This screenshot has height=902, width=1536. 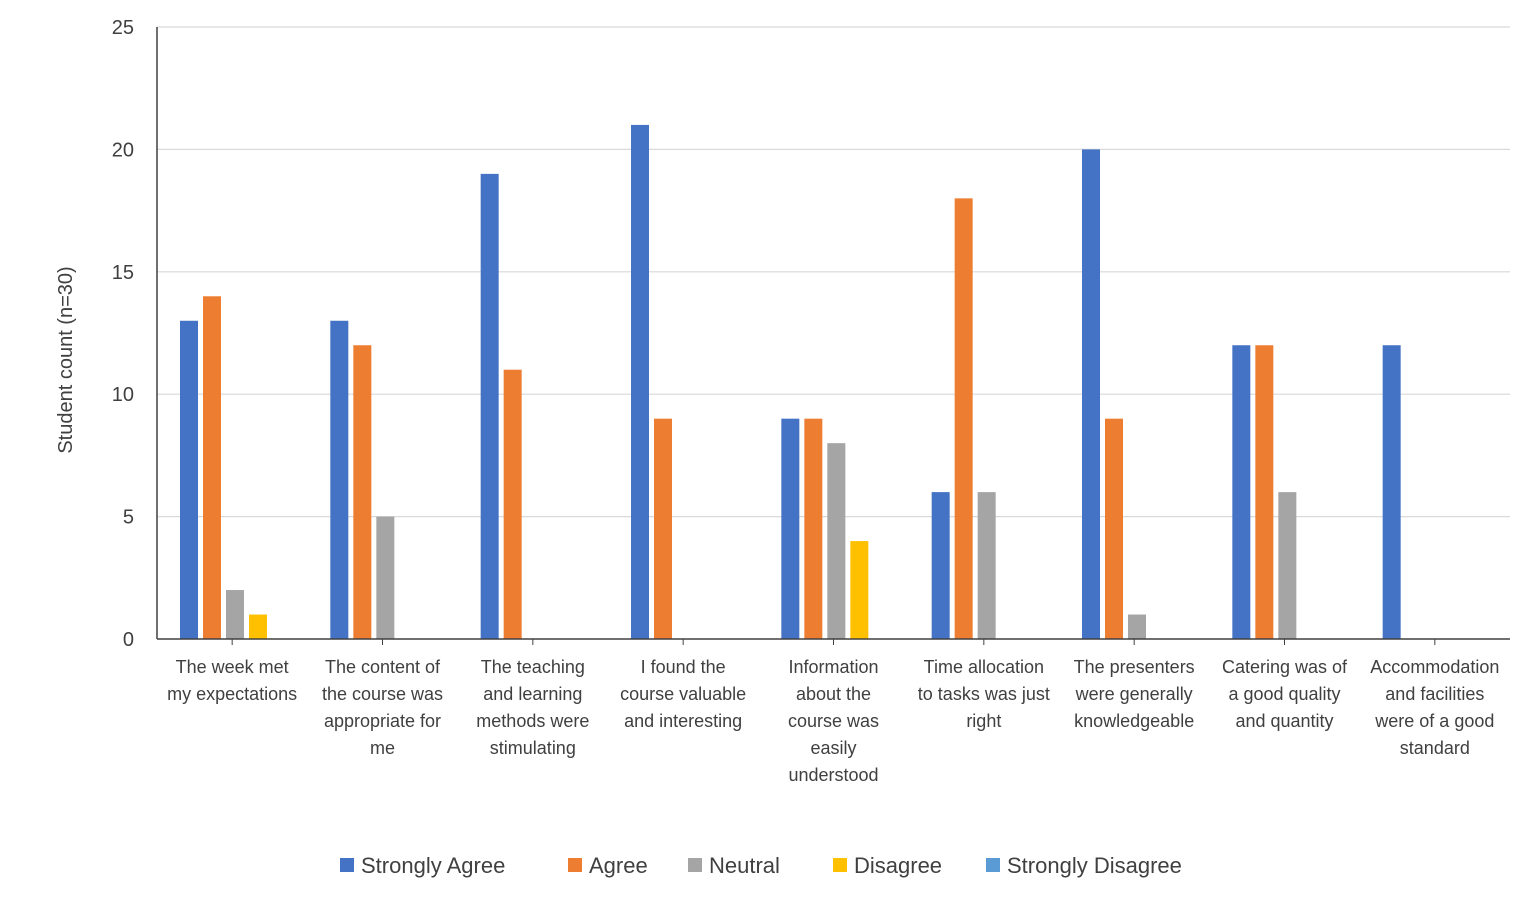 I want to click on y-tick-label: 15, so click(x=123, y=273).